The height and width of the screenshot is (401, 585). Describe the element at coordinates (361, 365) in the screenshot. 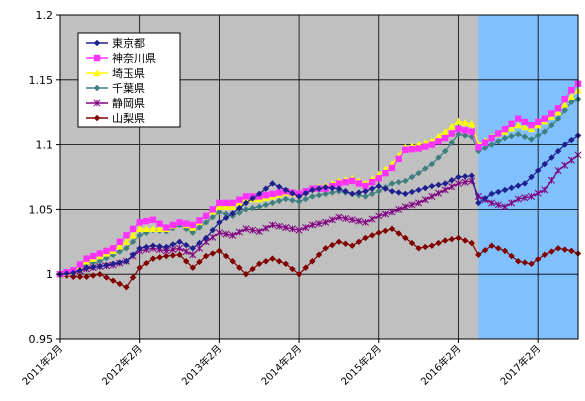

I see `x-tick-label: 2015年2月` at that location.